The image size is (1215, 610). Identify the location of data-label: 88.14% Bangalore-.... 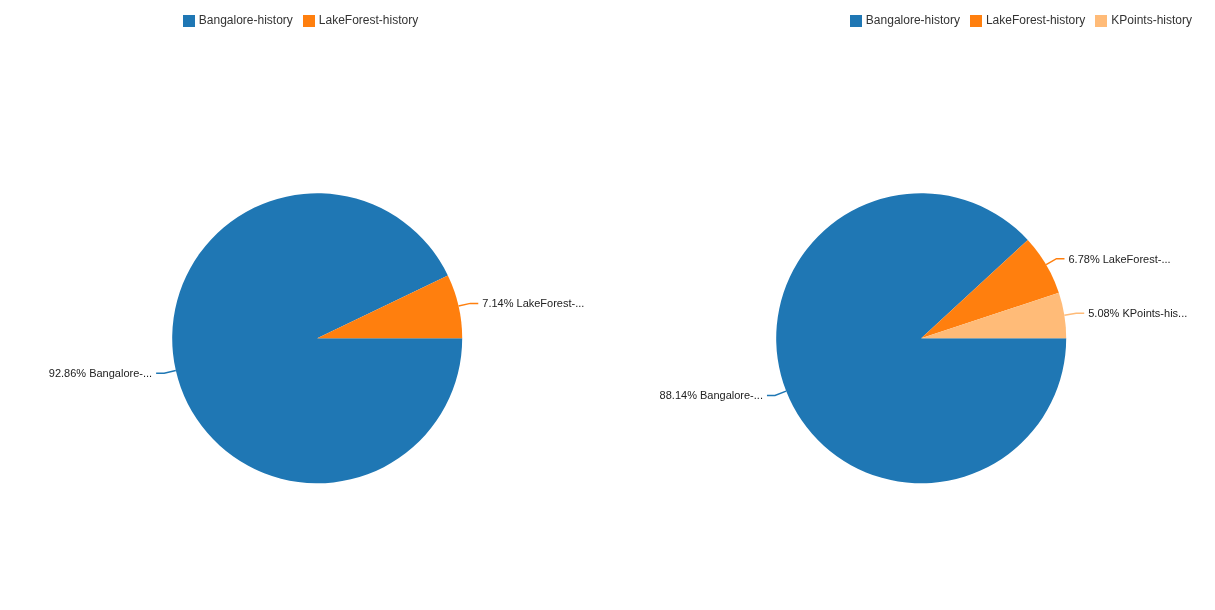
(711, 395).